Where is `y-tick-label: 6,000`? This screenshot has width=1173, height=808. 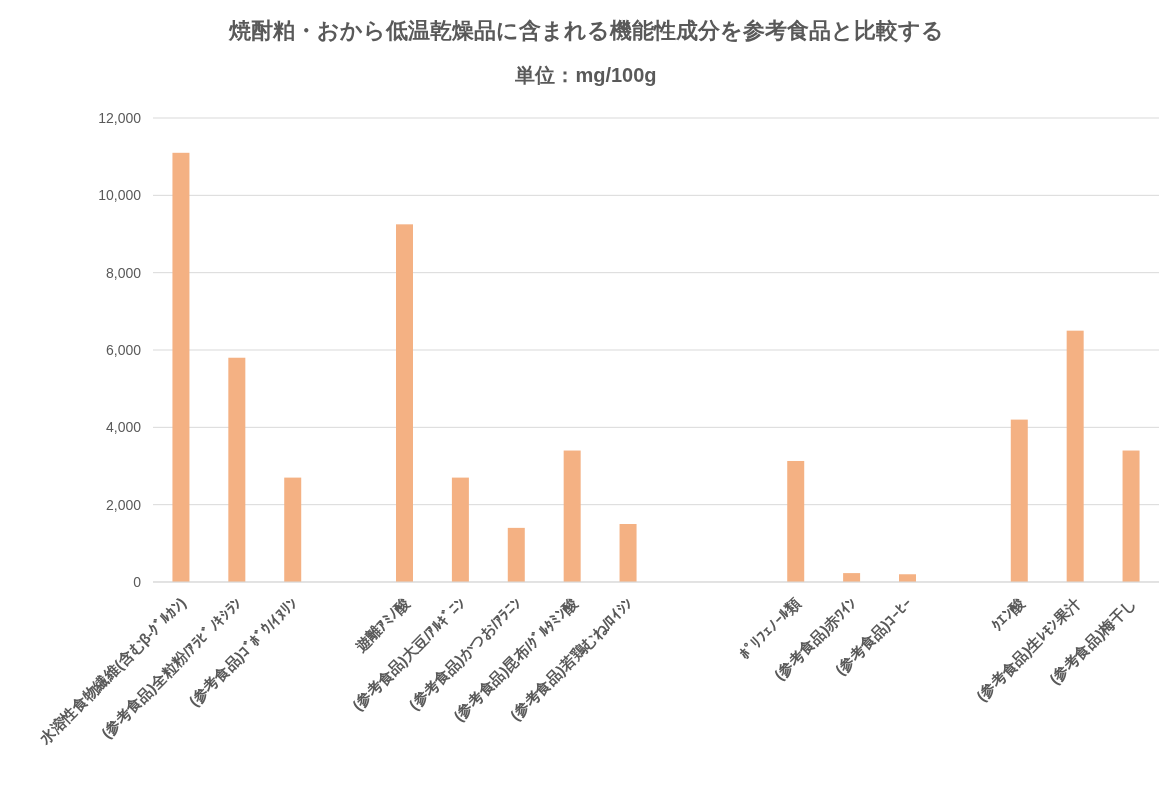
y-tick-label: 6,000 is located at coordinates (123, 350).